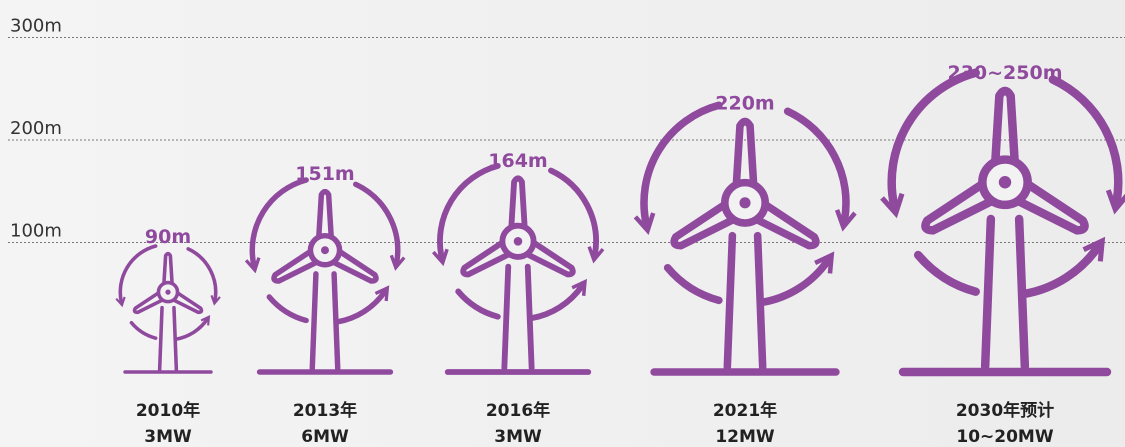 The image size is (1125, 447). I want to click on category-label: 2013年, so click(325, 410).